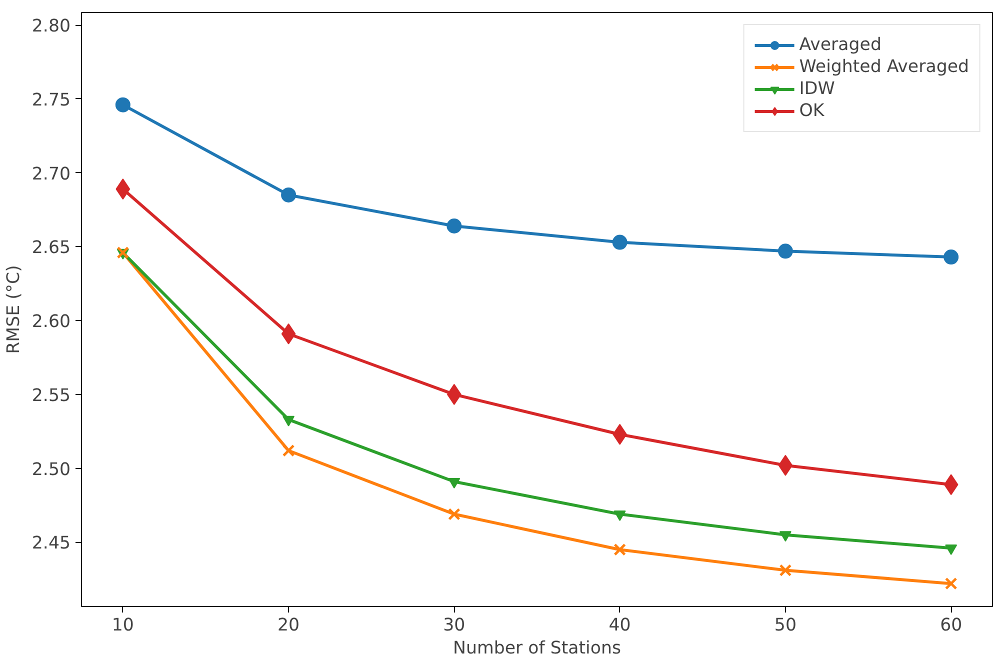 Image resolution: width=994 pixels, height=661 pixels. Describe the element at coordinates (884, 67) in the screenshot. I see `legend-label: Weighted Averaged` at that location.